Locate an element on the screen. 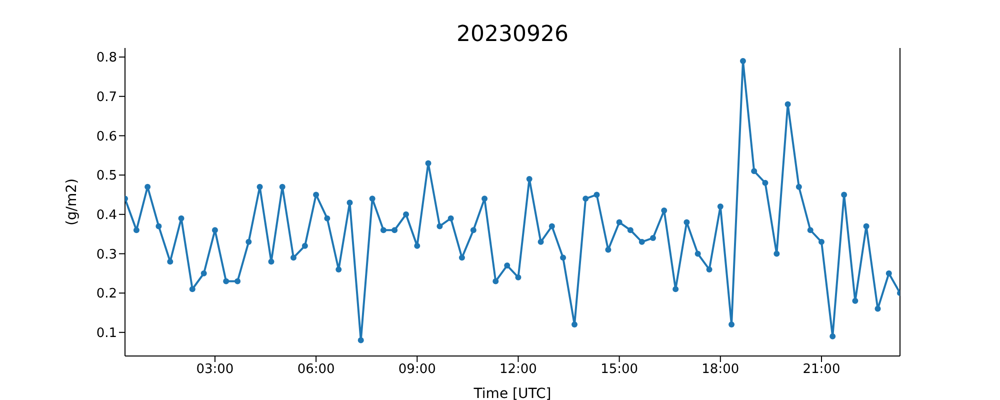 This screenshot has height=400, width=1000. y-tick-label: 0.5 is located at coordinates (106, 176).